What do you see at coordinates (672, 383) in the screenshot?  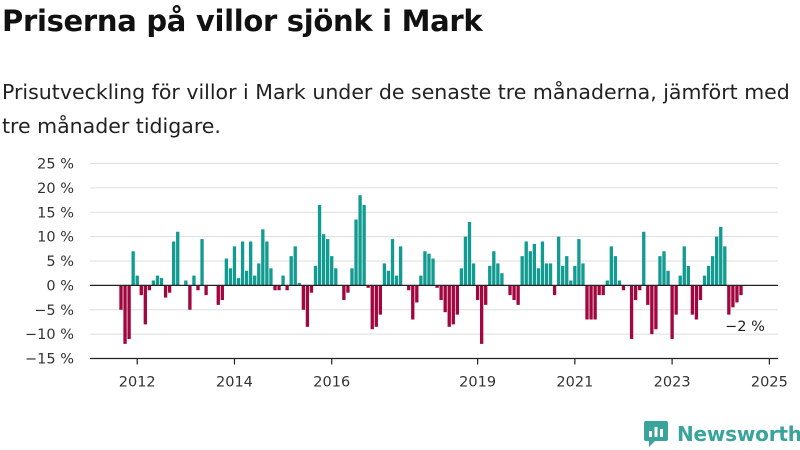 I see `x-tick-label: 2023` at bounding box center [672, 383].